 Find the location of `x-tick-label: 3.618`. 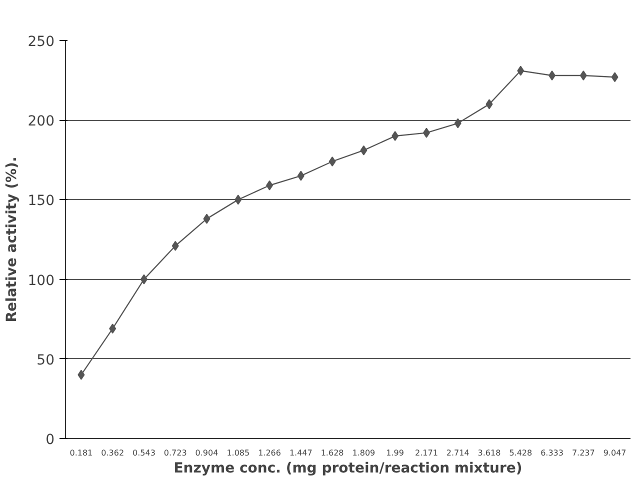

x-tick-label: 3.618 is located at coordinates (489, 453).